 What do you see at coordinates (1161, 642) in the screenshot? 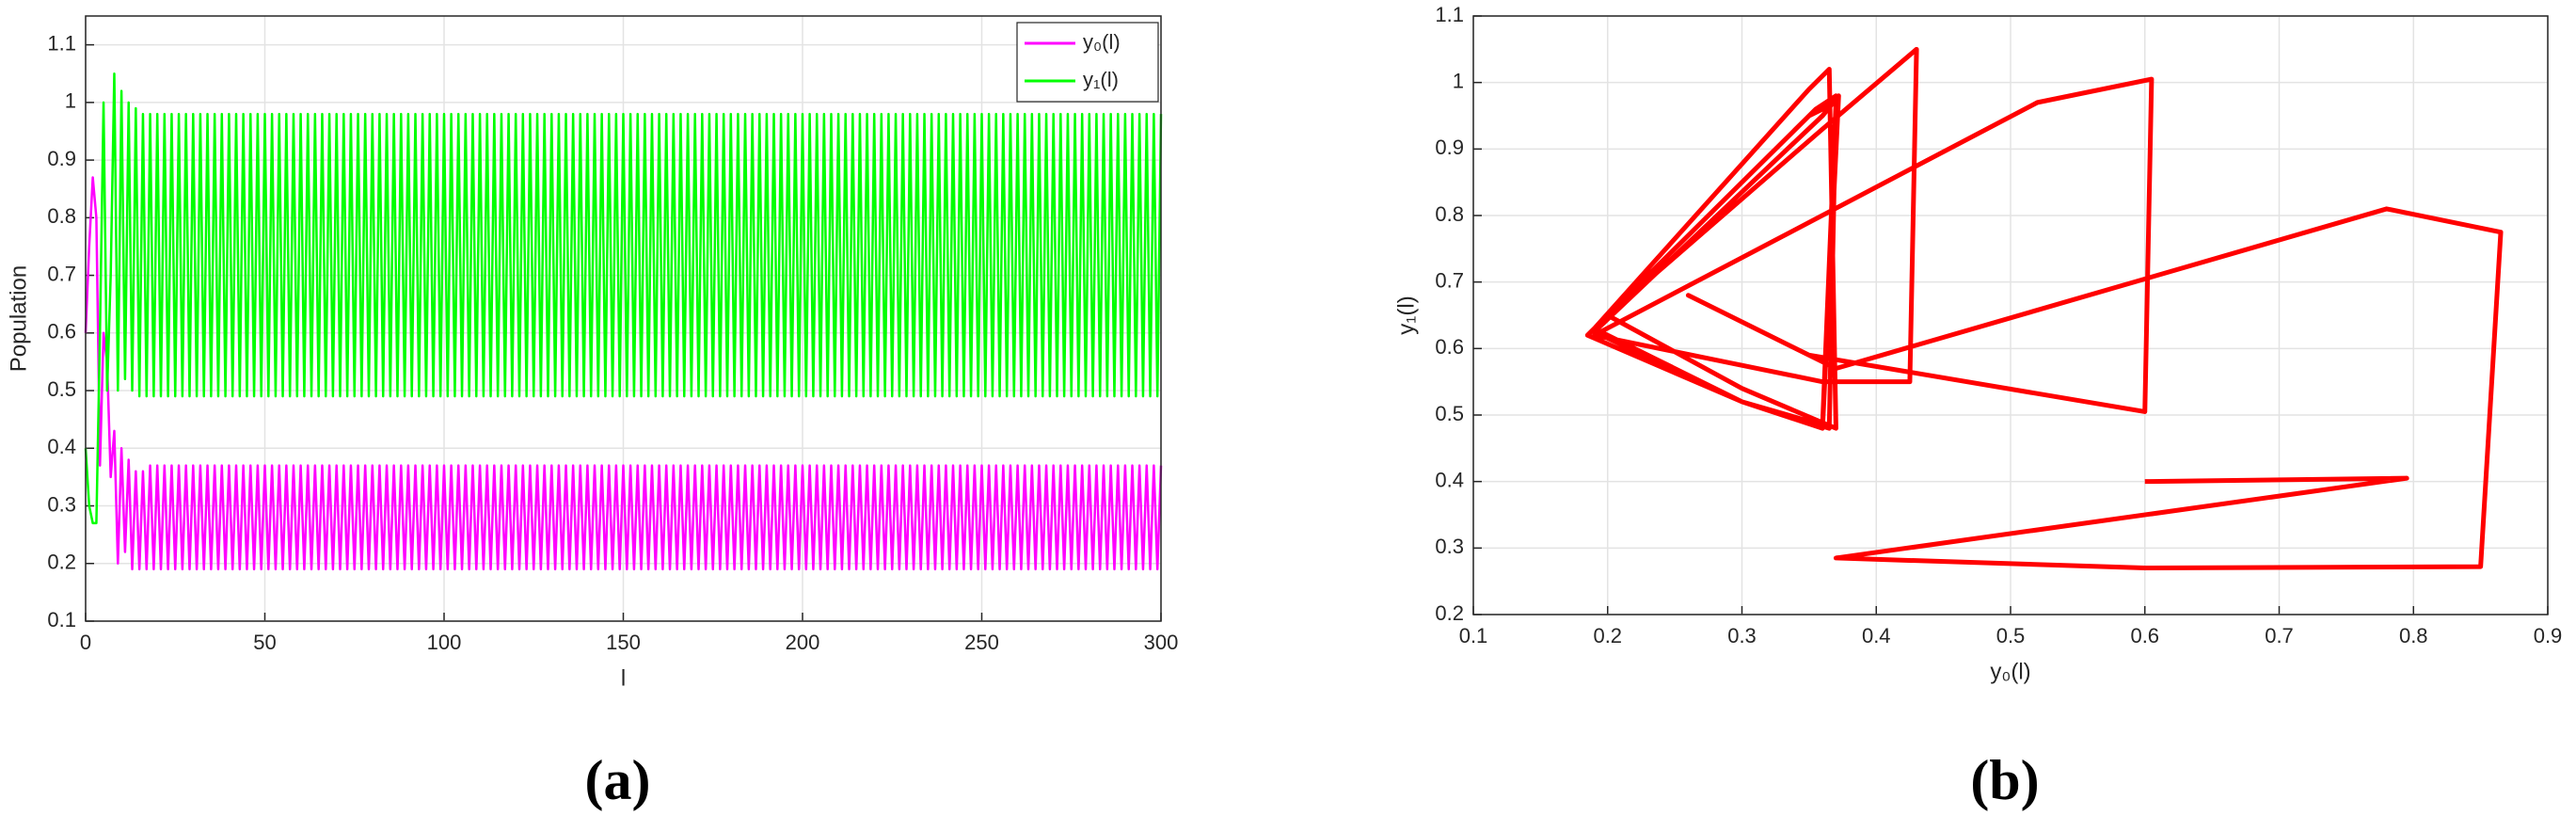
I see `x-tick-label: 300` at bounding box center [1161, 642].